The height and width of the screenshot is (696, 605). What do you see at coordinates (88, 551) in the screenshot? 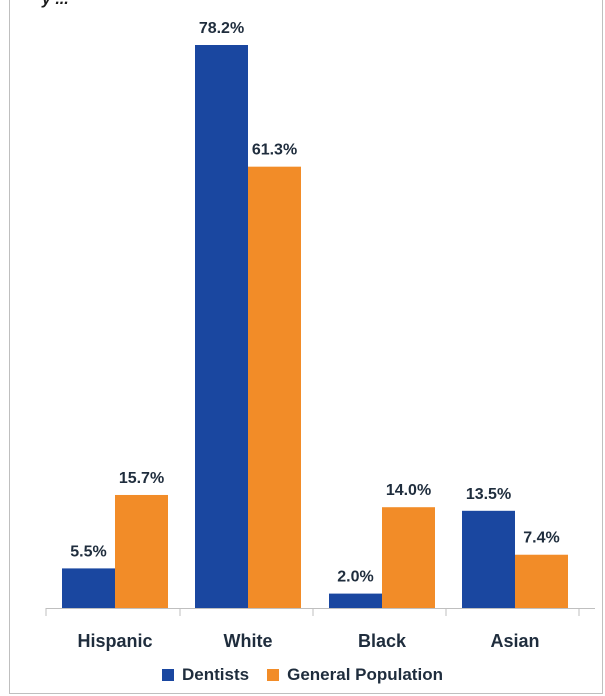
I see `data-label-dentists-hispanic: 5.5%` at bounding box center [88, 551].